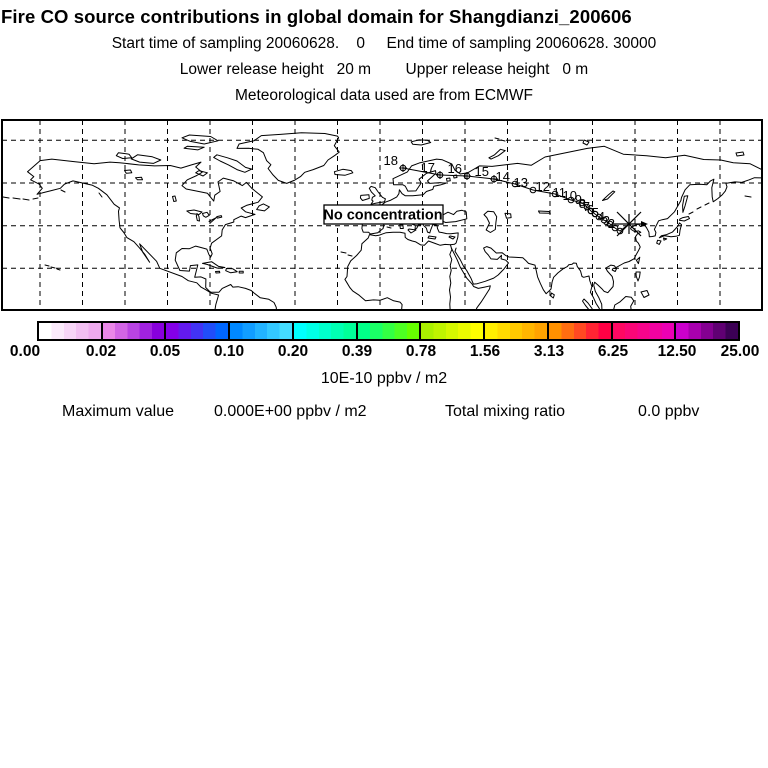 This screenshot has width=768, height=768. I want to click on svg-text: 2, so click(611, 223).